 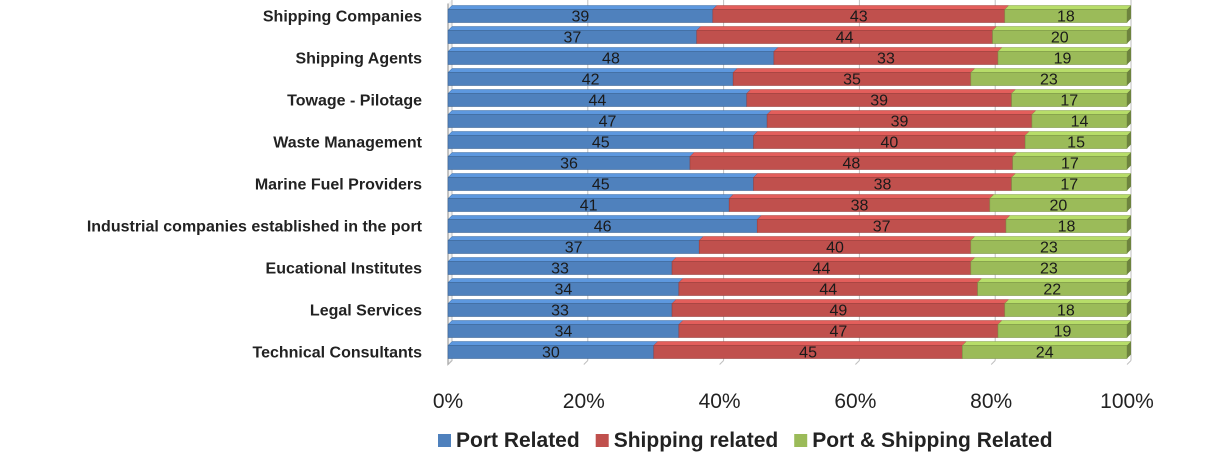 What do you see at coordinates (344, 269) in the screenshot?
I see `category-label: Eucational Institutes` at bounding box center [344, 269].